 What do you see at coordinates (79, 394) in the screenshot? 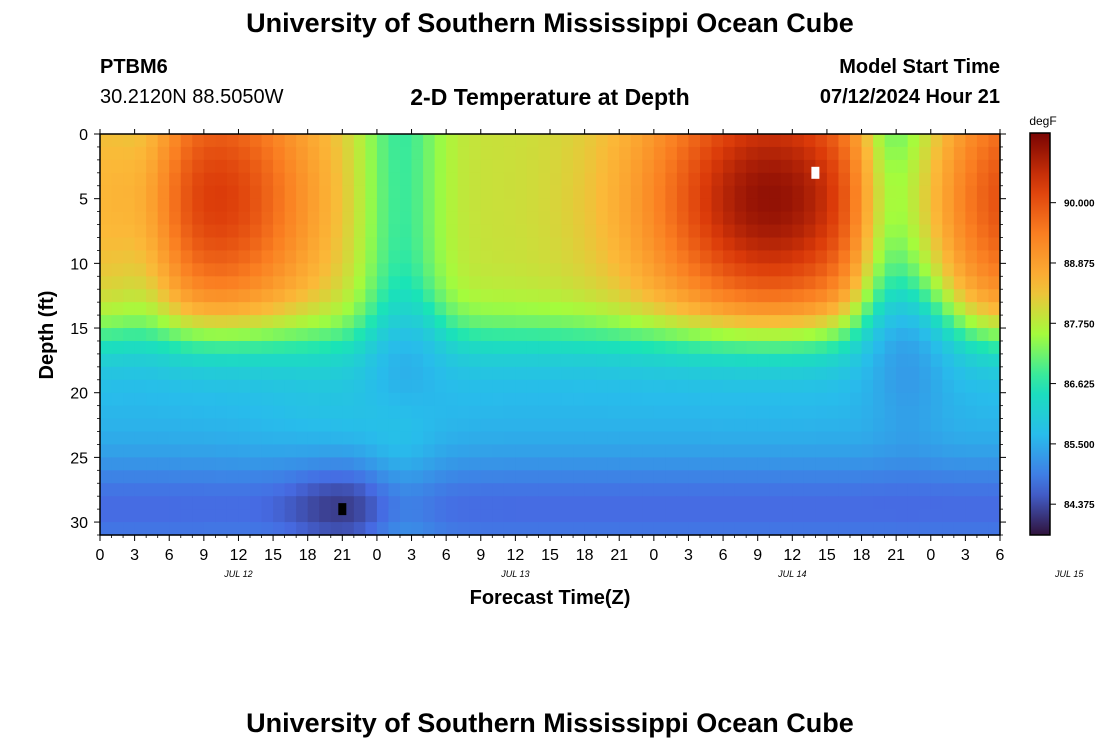
I see `y-tick-label: 20` at bounding box center [79, 394].